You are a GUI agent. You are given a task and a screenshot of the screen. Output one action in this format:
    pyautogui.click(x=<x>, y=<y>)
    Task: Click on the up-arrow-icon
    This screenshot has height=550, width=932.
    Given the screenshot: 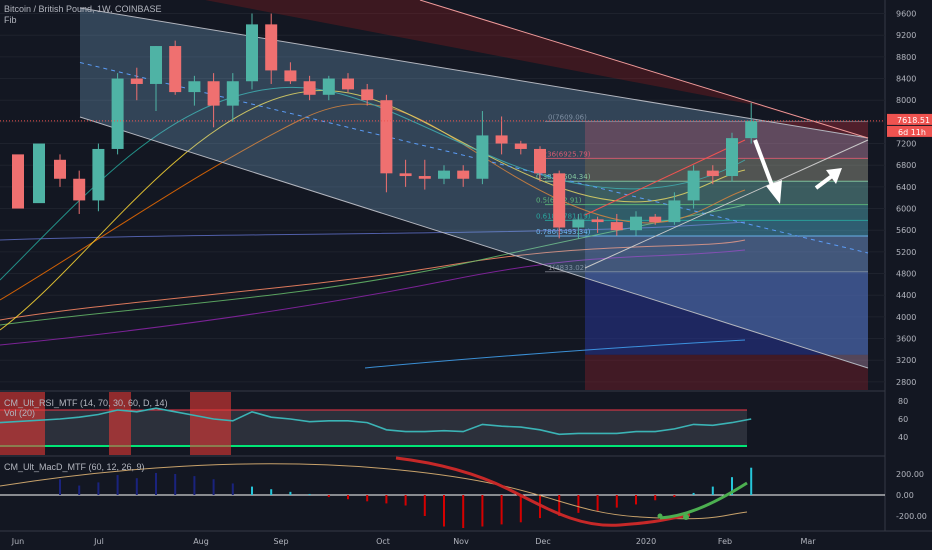 What is the action you would take?
    pyautogui.click(x=824, y=182)
    